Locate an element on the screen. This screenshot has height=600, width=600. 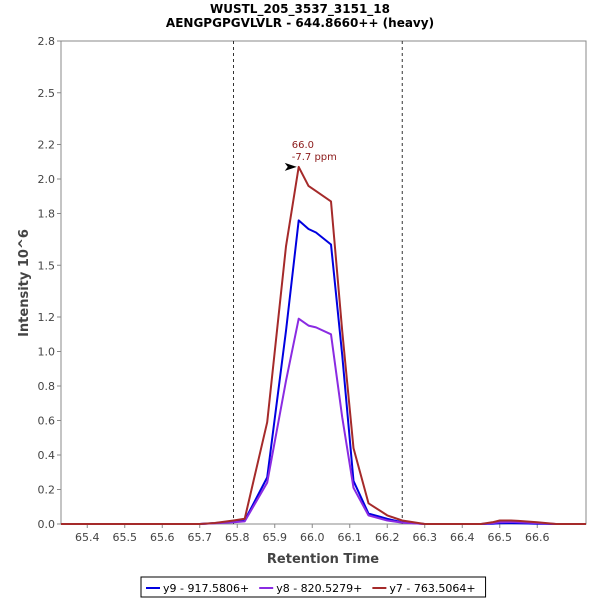
y-tick-label: 0.0 is located at coordinates (47, 524).